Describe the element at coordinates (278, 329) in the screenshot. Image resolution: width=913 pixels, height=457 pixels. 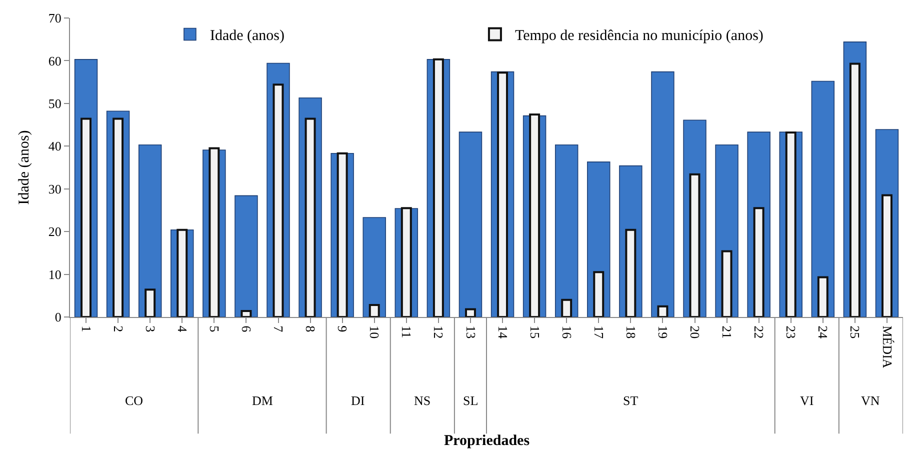
I see `x-tick-label: 7` at that location.